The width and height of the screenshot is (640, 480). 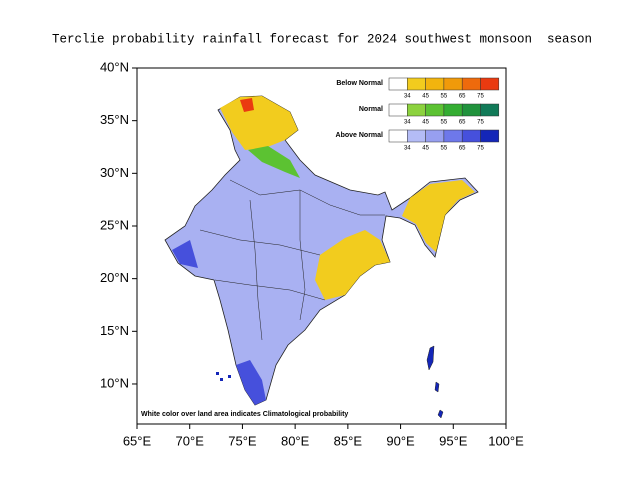 I want to click on legend-label: Above Normal, so click(x=360, y=135).